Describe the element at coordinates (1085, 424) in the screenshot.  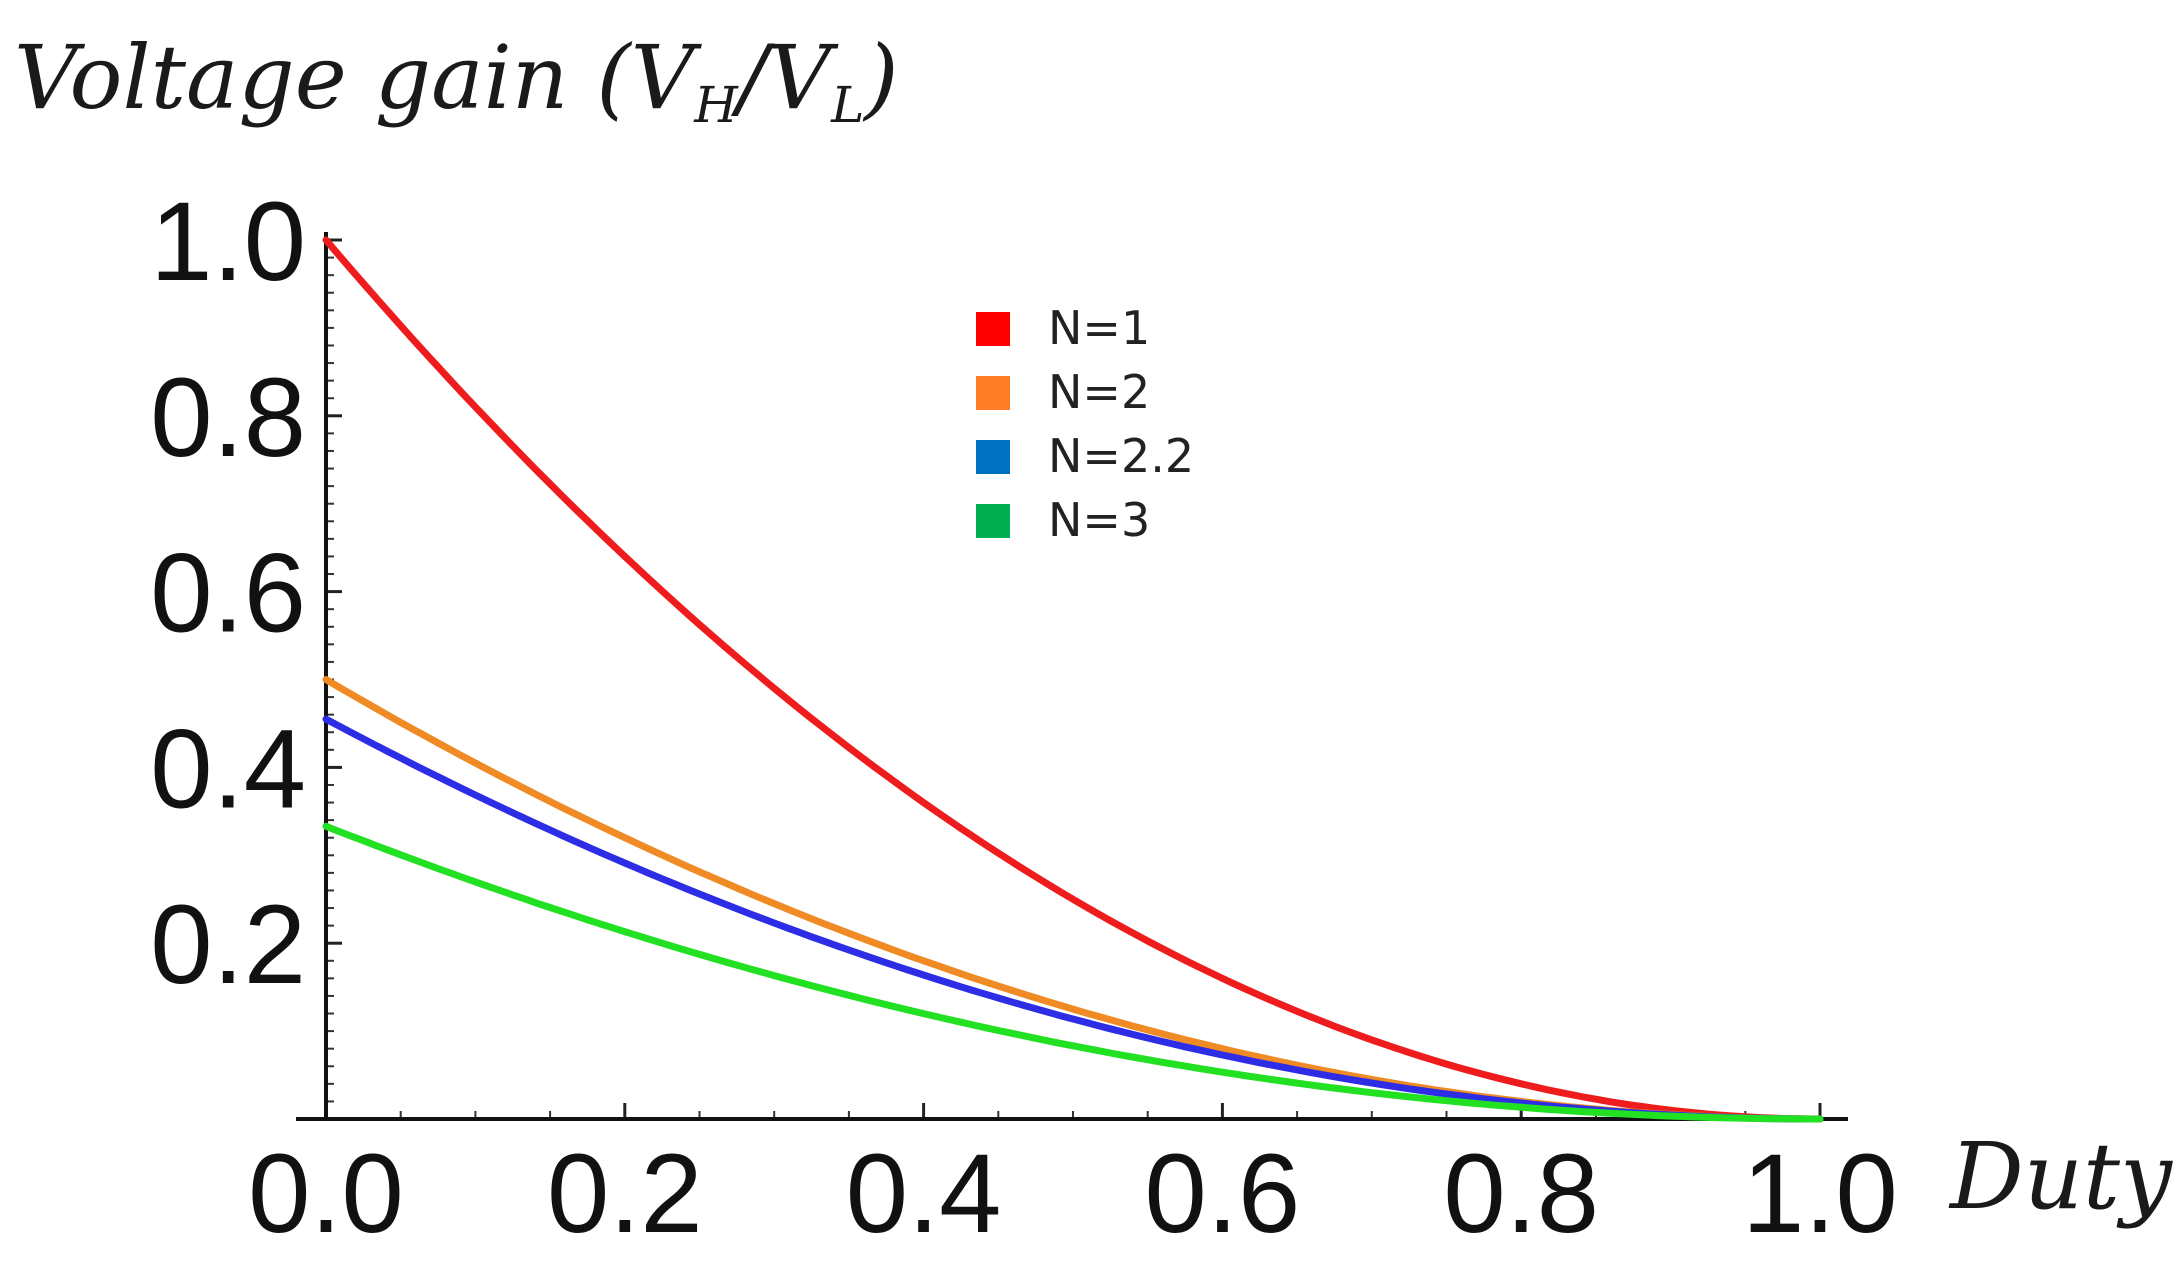
I see `legend: N=1 N=2 N=2.2 N=3` at that location.